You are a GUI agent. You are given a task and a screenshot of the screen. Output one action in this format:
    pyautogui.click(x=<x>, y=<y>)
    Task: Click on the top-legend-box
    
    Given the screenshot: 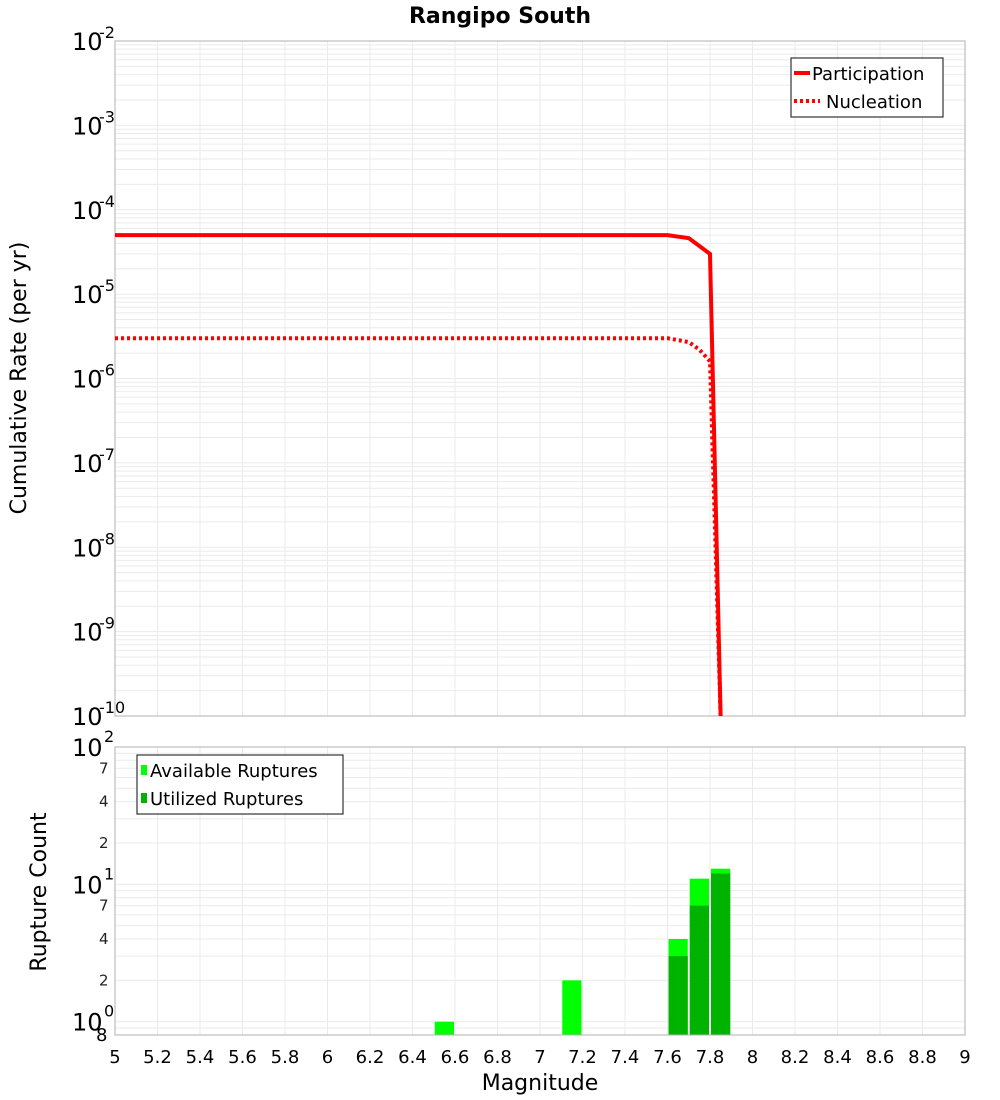 What is the action you would take?
    pyautogui.click(x=867, y=87)
    